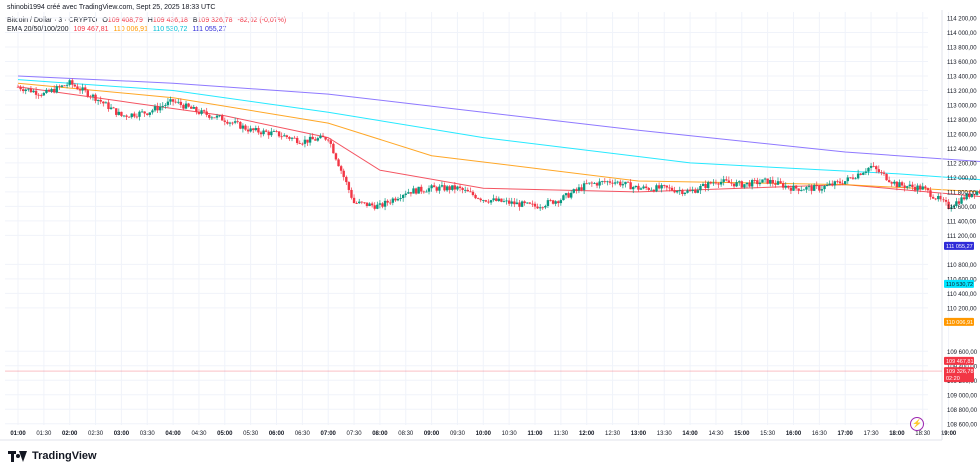 The width and height of the screenshot is (980, 470). What do you see at coordinates (962, 77) in the screenshot?
I see `y-tick-label: 113 400,00` at bounding box center [962, 77].